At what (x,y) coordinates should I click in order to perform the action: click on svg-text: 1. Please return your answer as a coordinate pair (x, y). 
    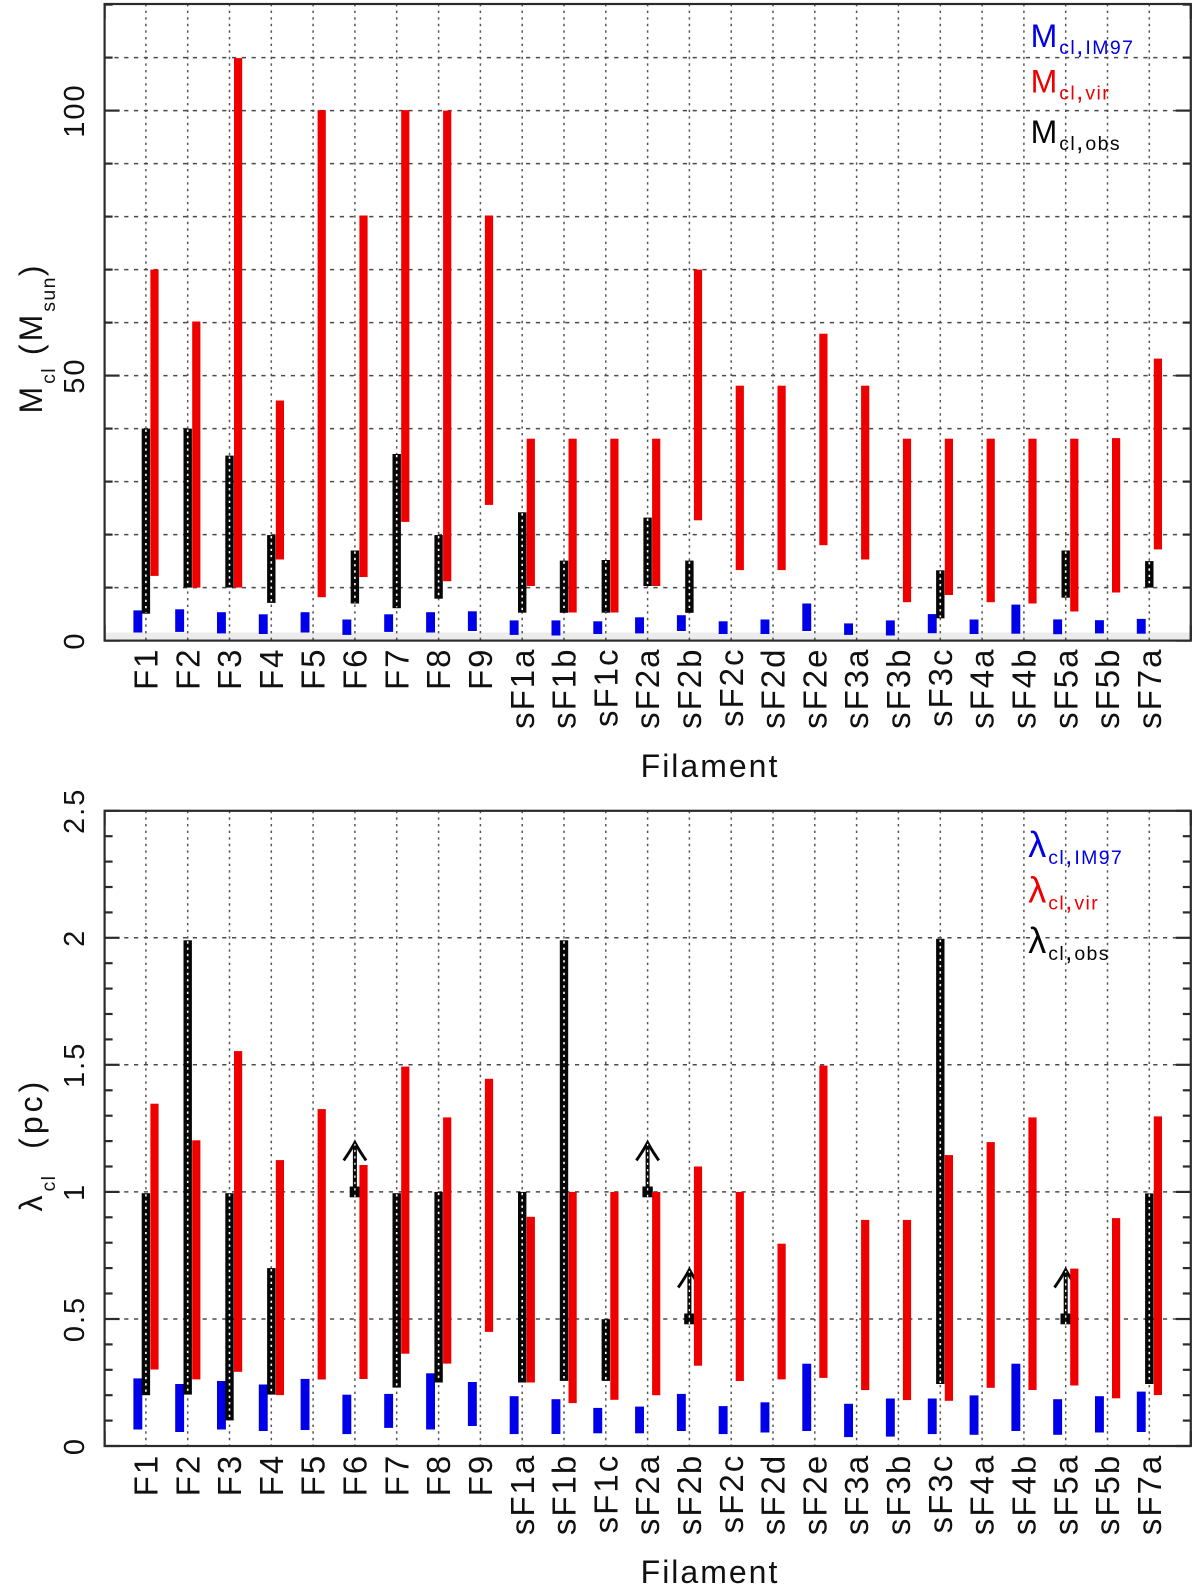
    Looking at the image, I should click on (75, 1192).